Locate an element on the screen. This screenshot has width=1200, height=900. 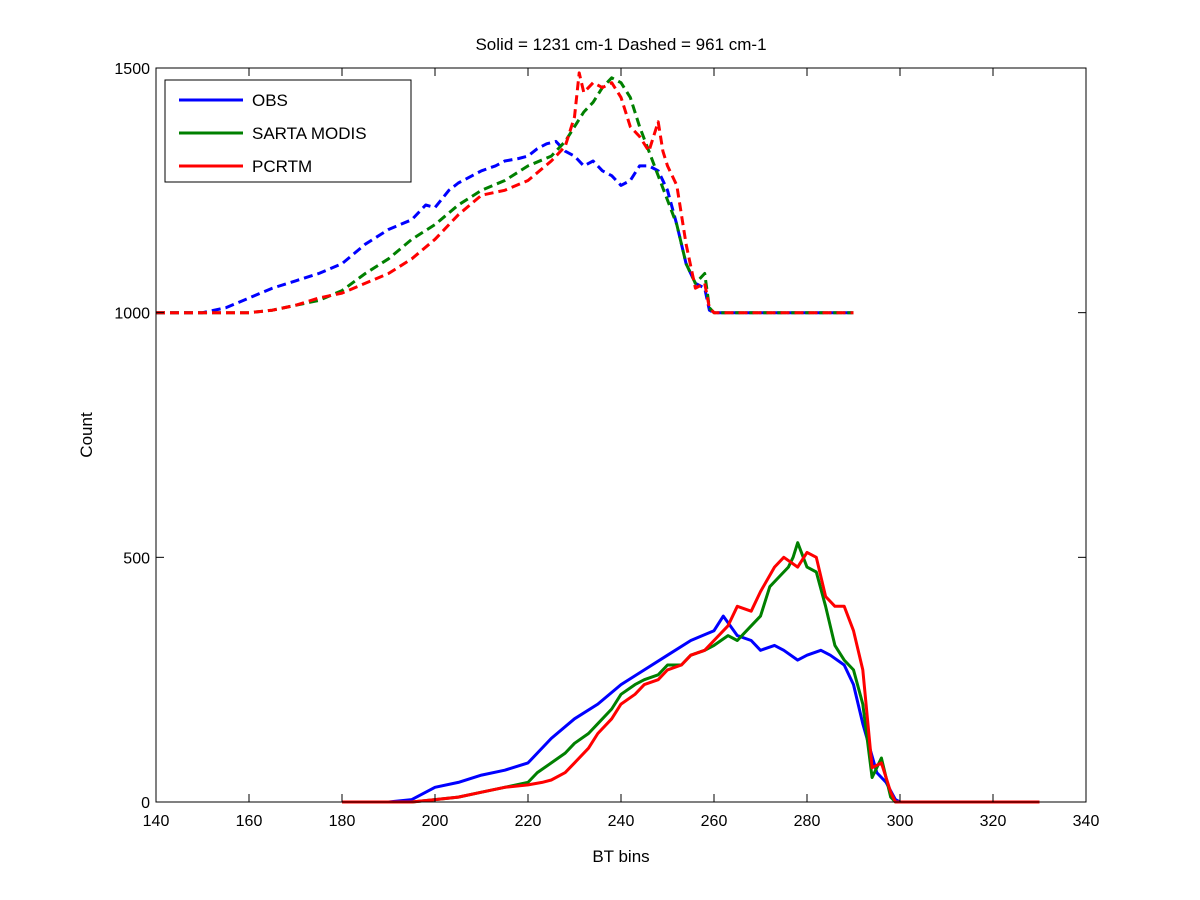
series-line-obs-solid is located at coordinates (691, 709).